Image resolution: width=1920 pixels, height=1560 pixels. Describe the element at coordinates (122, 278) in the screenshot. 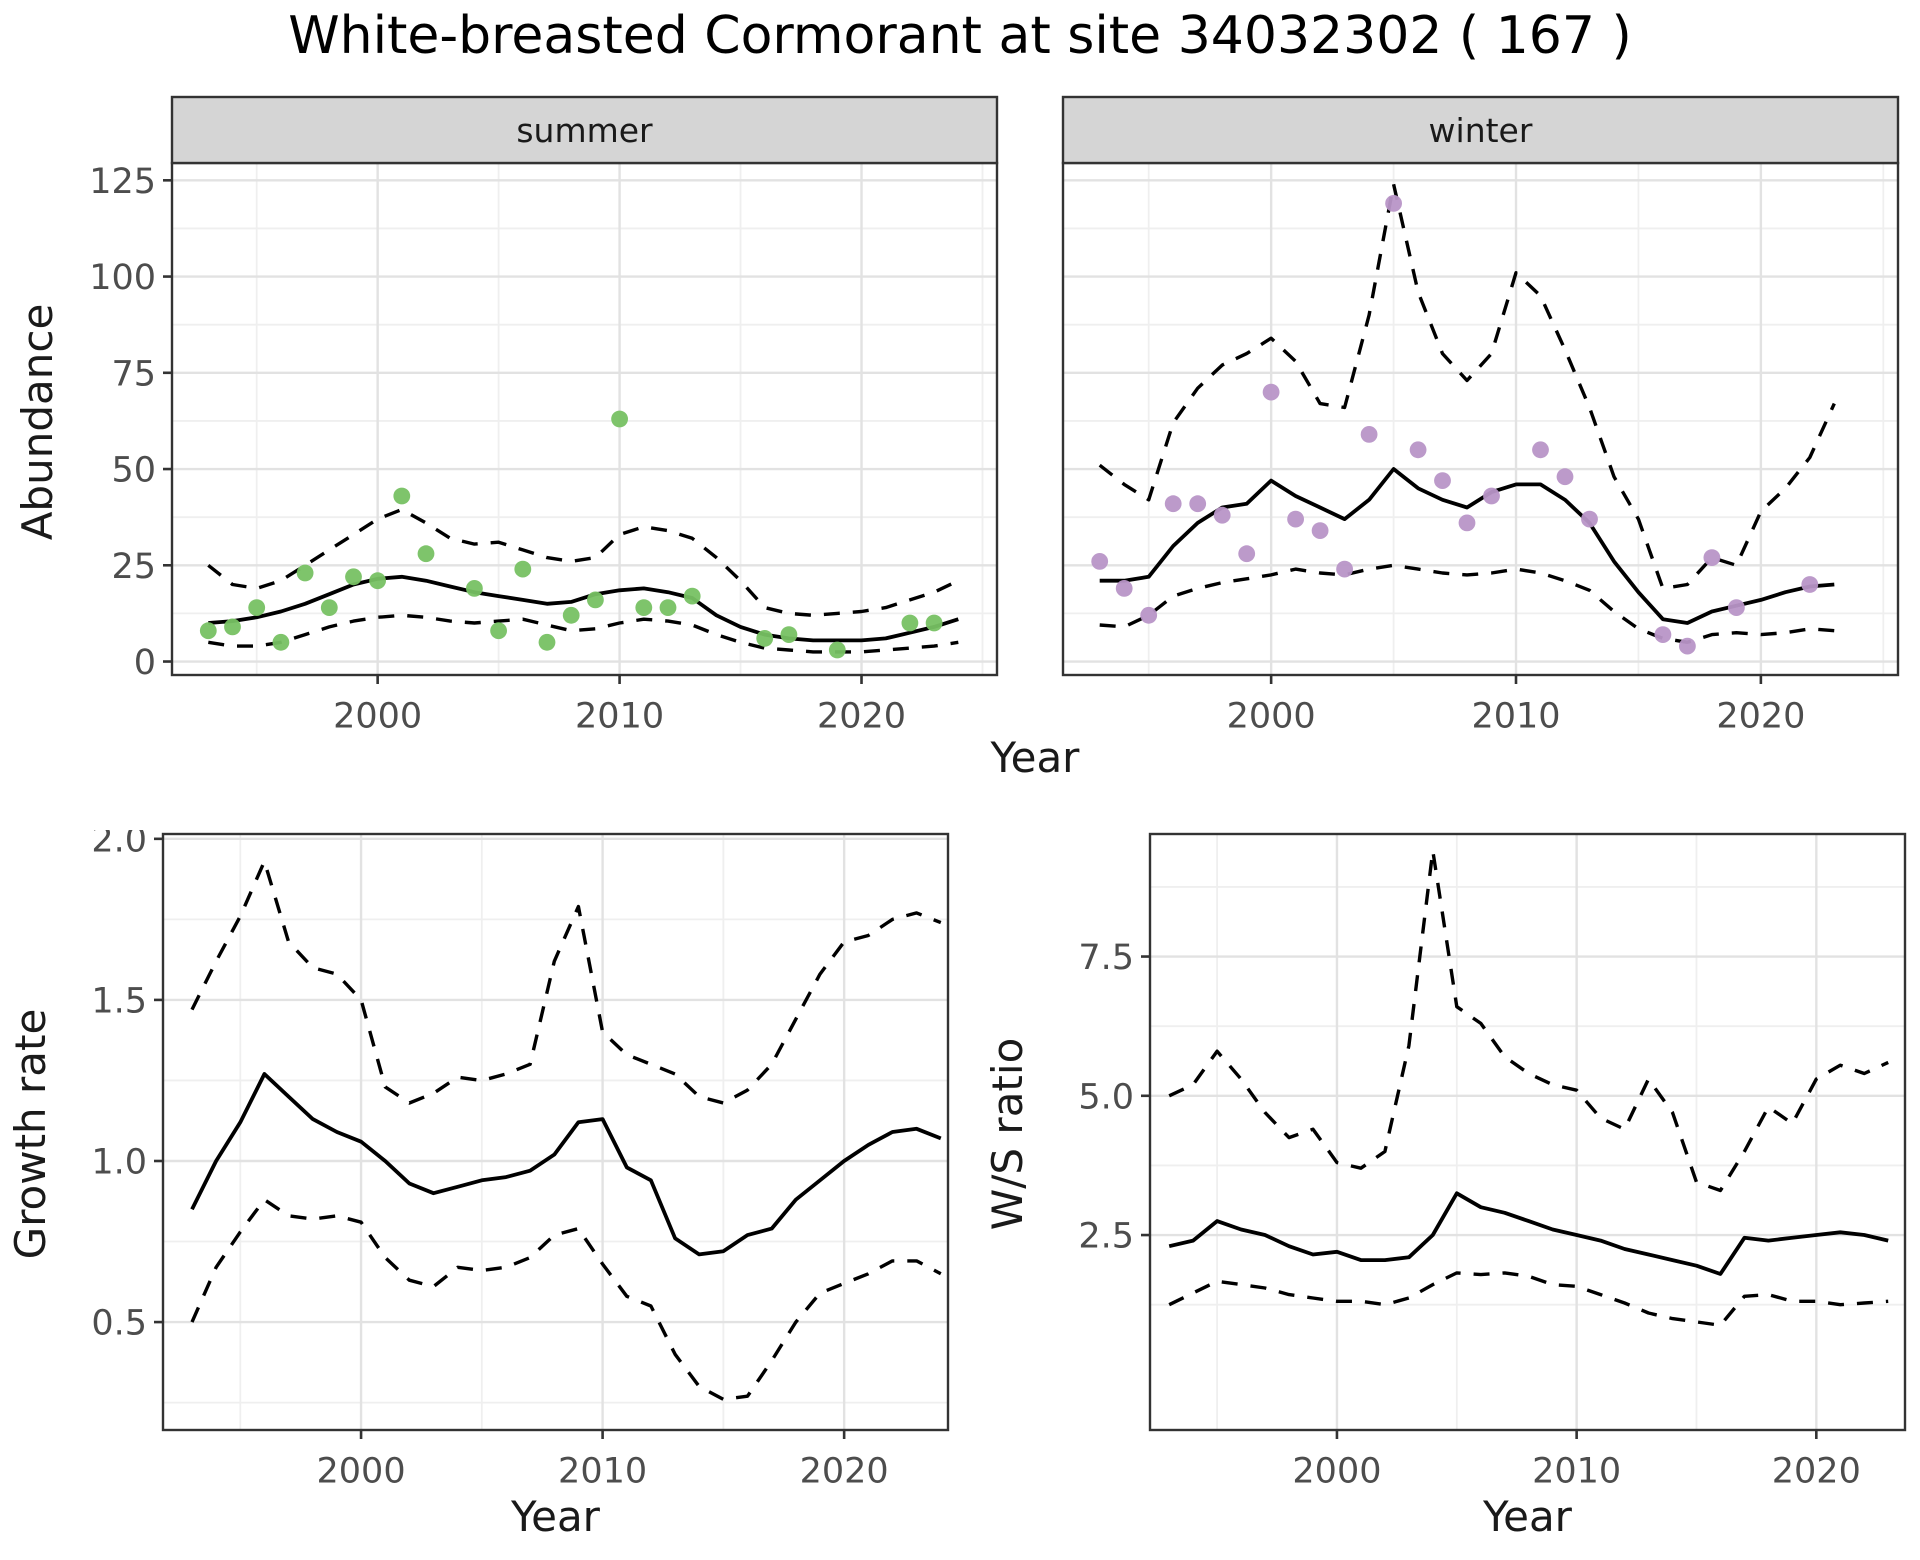

I see `y-tick-label: 100` at that location.